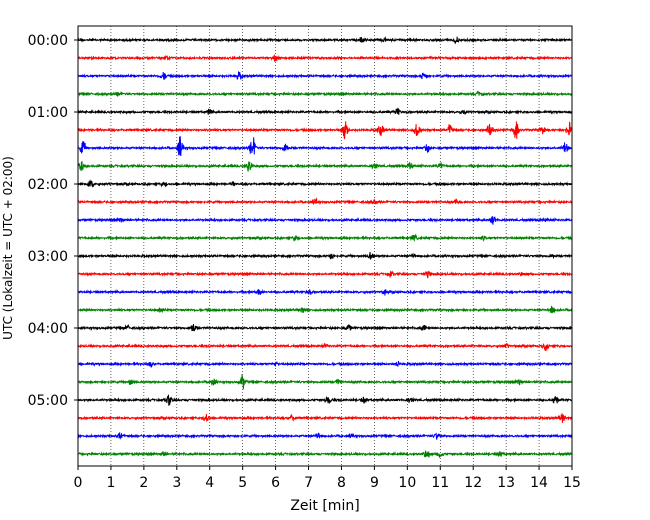 This screenshot has width=650, height=520. What do you see at coordinates (78, 483) in the screenshot?
I see `x-tick-label: 0` at bounding box center [78, 483].